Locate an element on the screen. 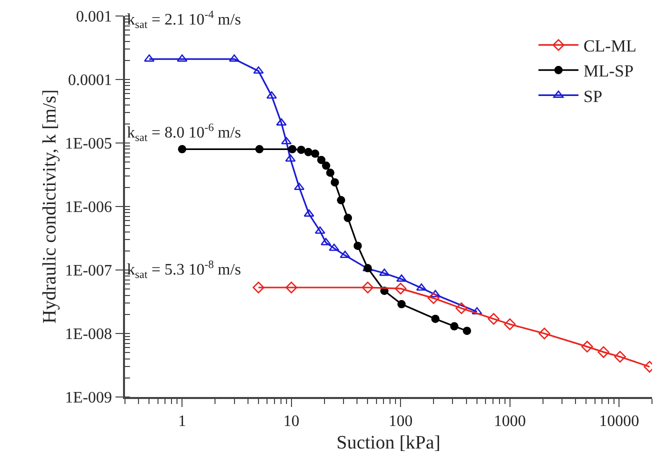  x-tick-label: 100 is located at coordinates (400, 421).